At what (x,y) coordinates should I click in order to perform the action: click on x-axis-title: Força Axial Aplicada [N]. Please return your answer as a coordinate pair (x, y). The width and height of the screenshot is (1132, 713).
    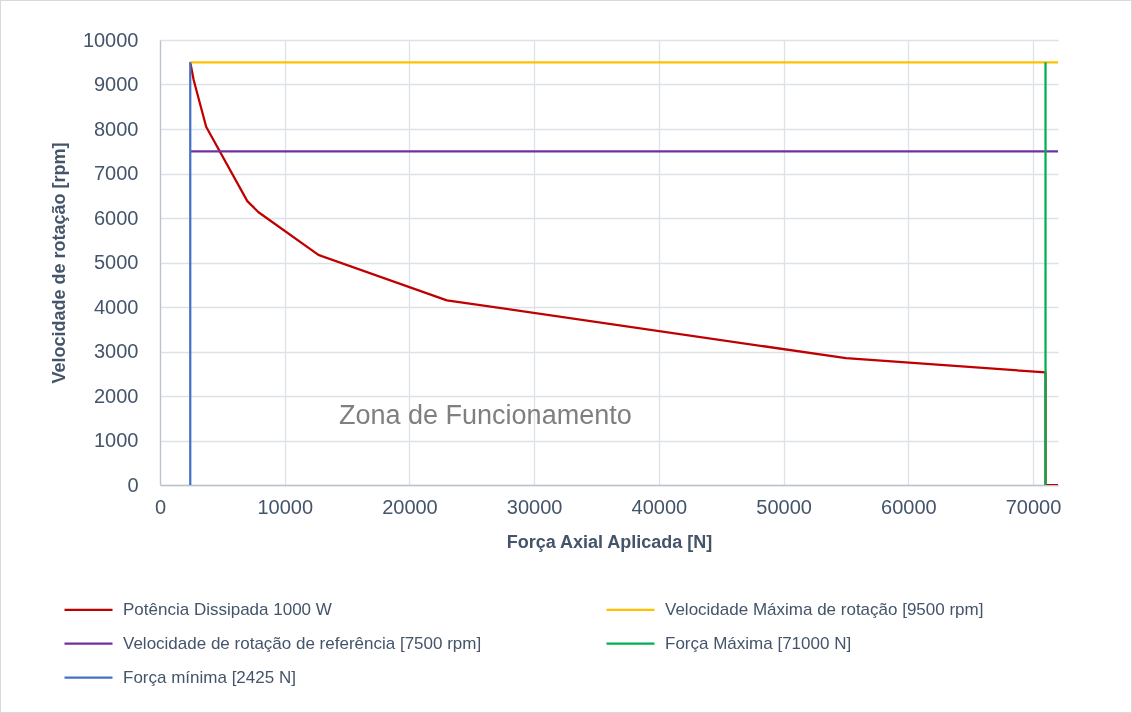
    Looking at the image, I should click on (609, 541).